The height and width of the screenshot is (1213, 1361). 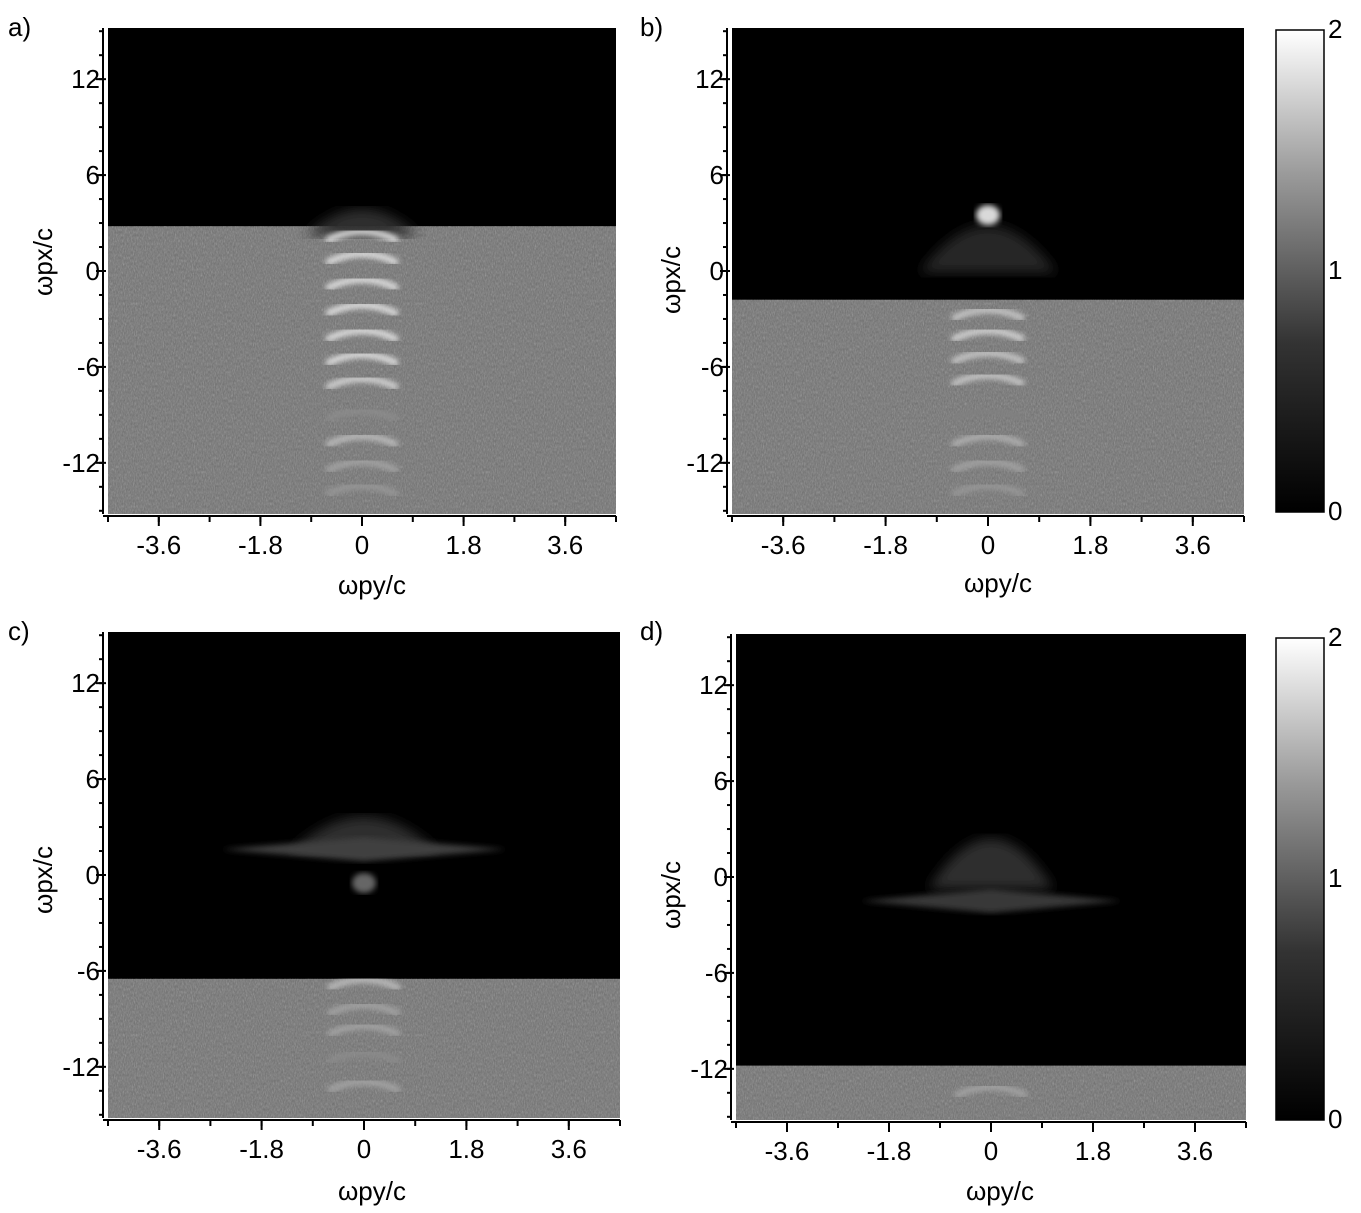 I want to click on panel-label: d), so click(x=651, y=631).